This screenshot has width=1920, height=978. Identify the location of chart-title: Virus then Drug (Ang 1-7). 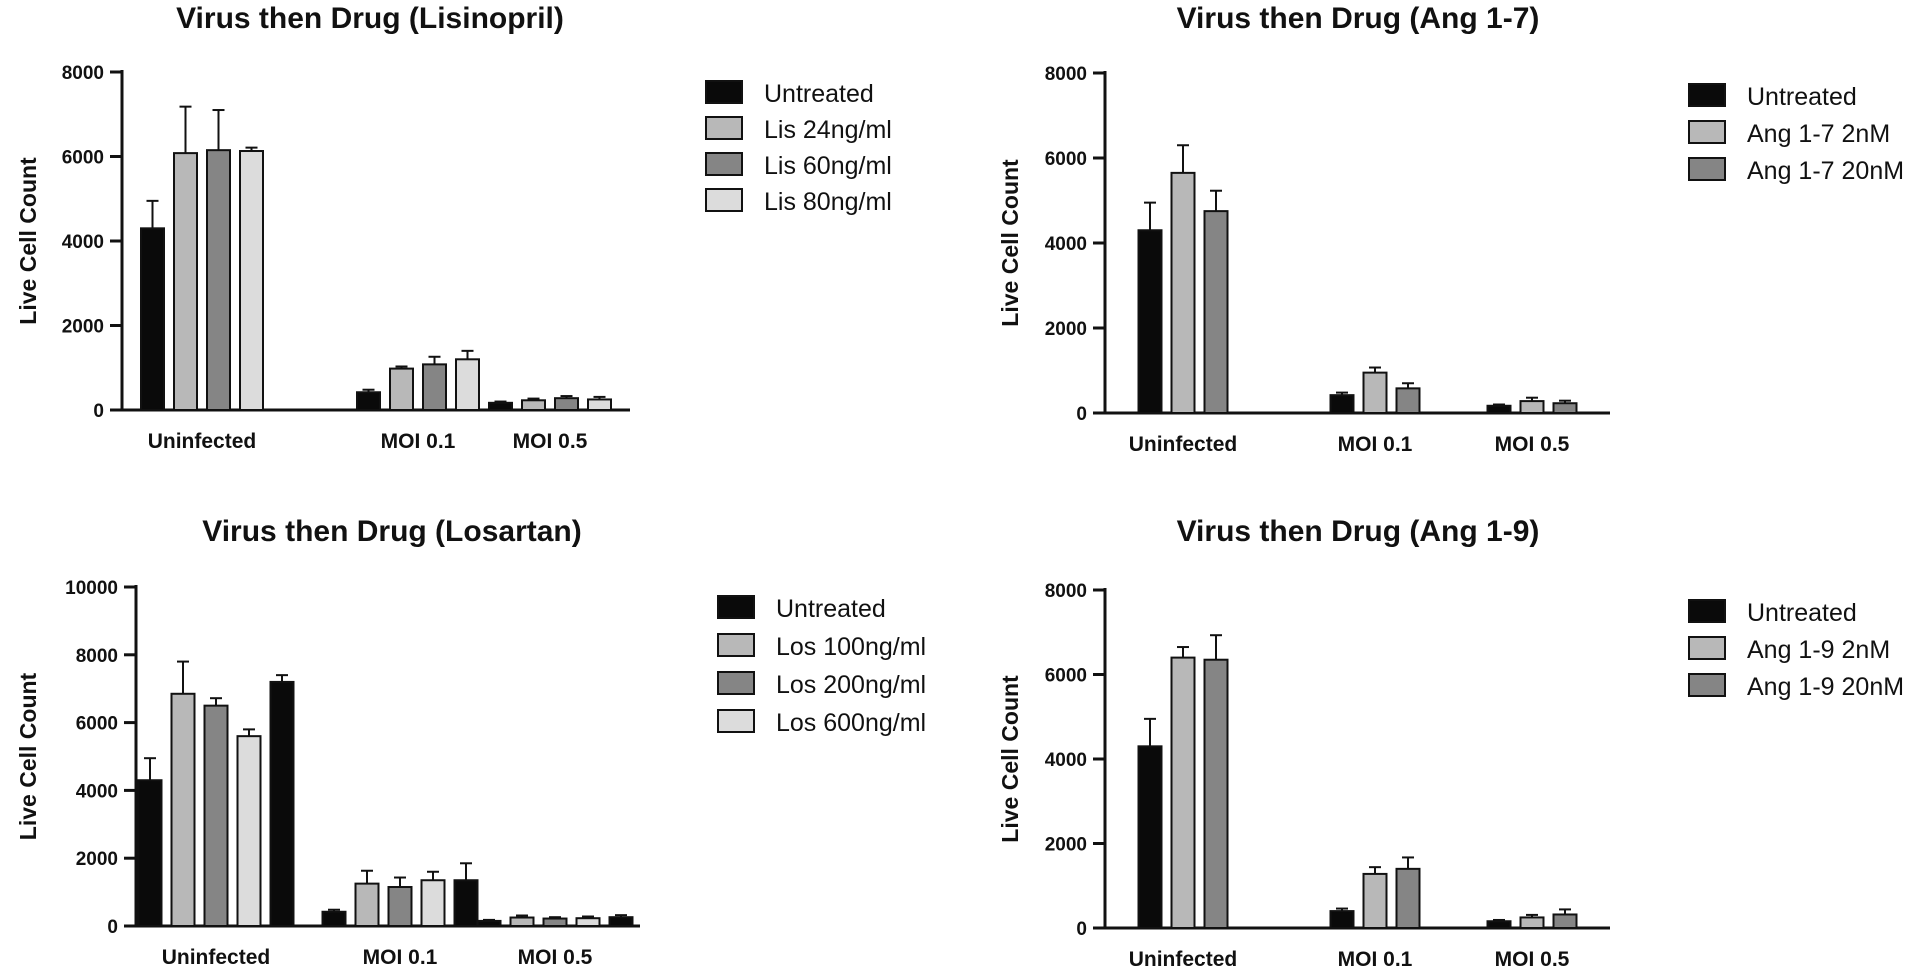
(1358, 18).